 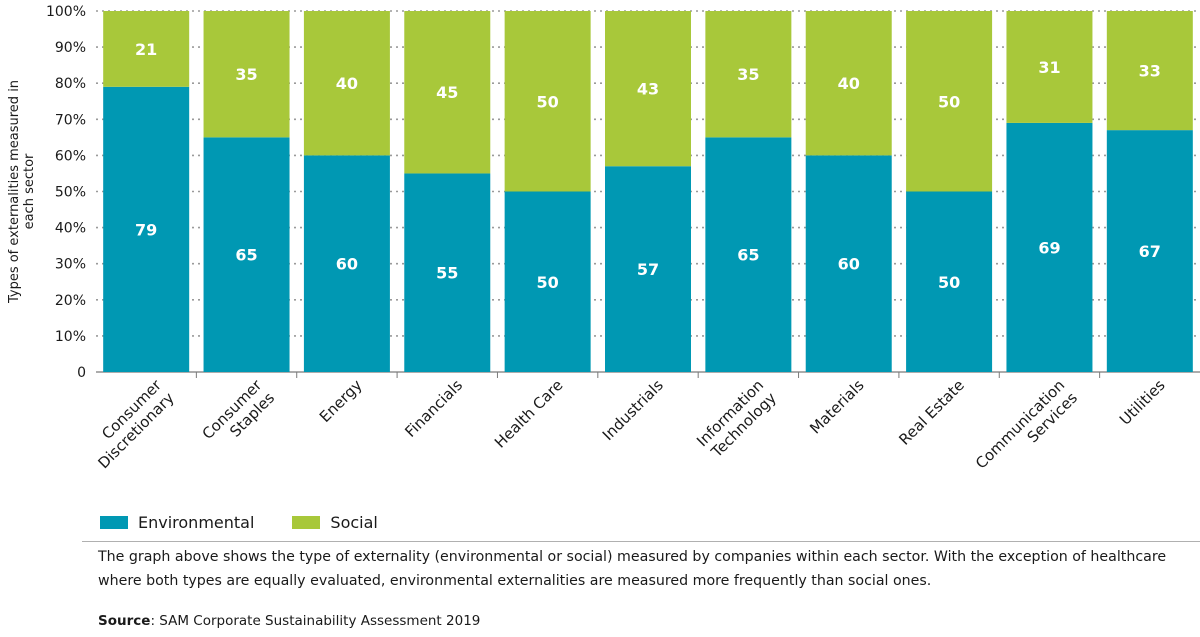 I want to click on data-label-social: 31, so click(x=1049, y=67).